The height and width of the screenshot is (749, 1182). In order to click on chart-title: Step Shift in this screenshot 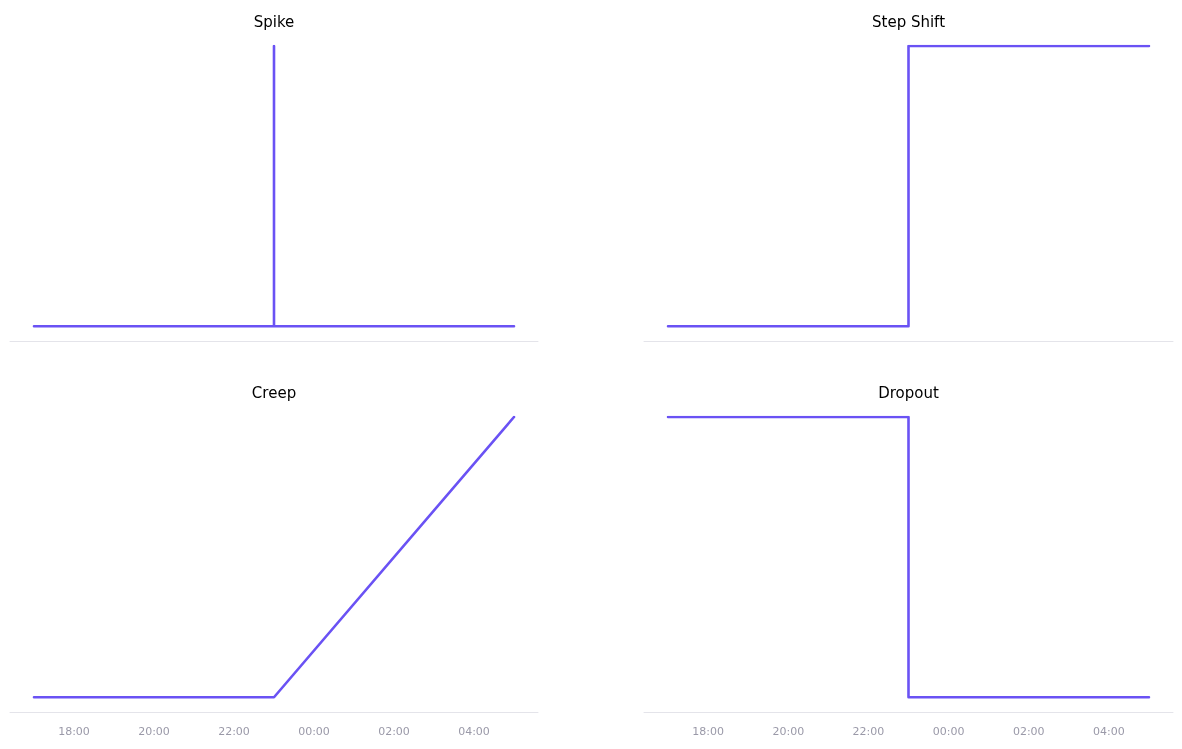, I will do `click(908, 21)`.